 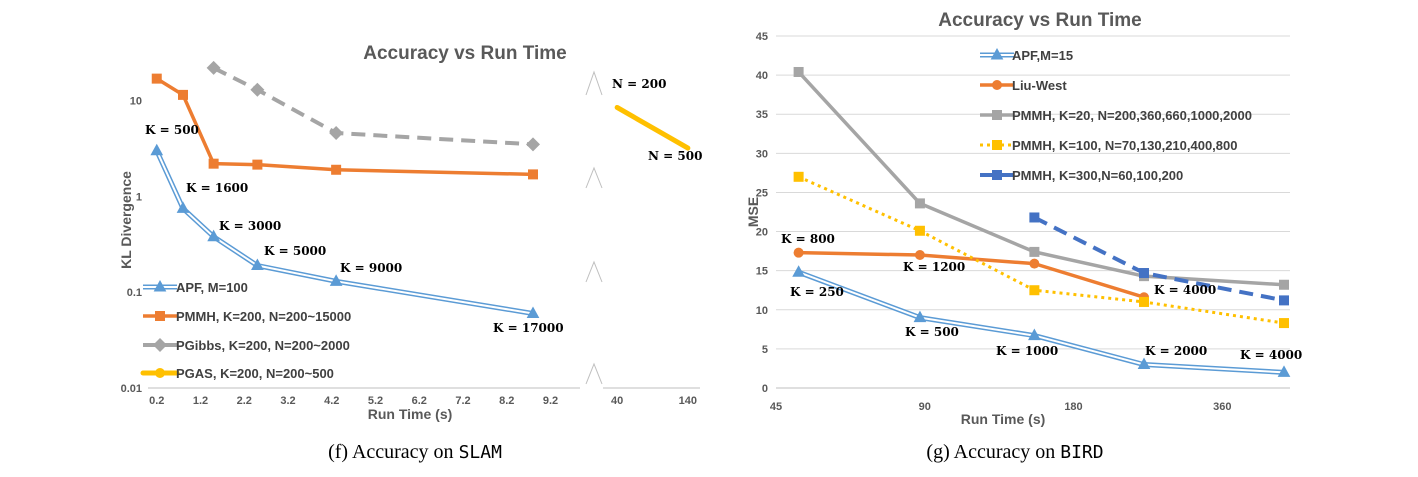 What do you see at coordinates (675, 156) in the screenshot?
I see `data-label: N = 500` at bounding box center [675, 156].